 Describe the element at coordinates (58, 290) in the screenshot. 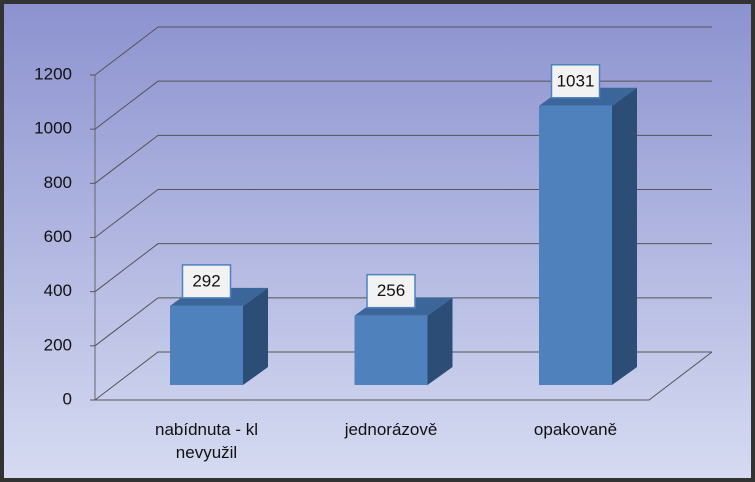

I see `y-tick-label: 400` at that location.